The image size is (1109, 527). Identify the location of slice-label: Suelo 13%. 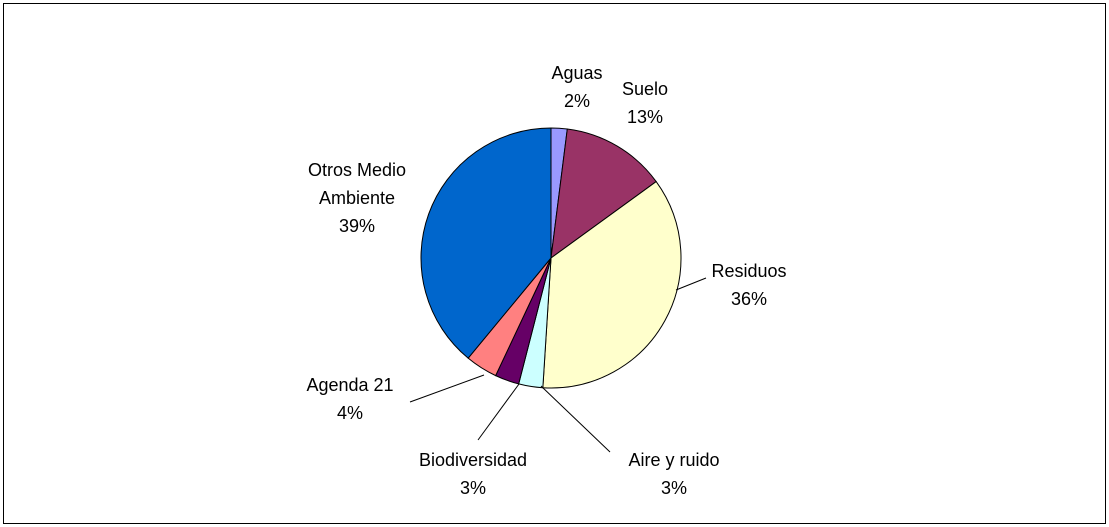
(645, 103).